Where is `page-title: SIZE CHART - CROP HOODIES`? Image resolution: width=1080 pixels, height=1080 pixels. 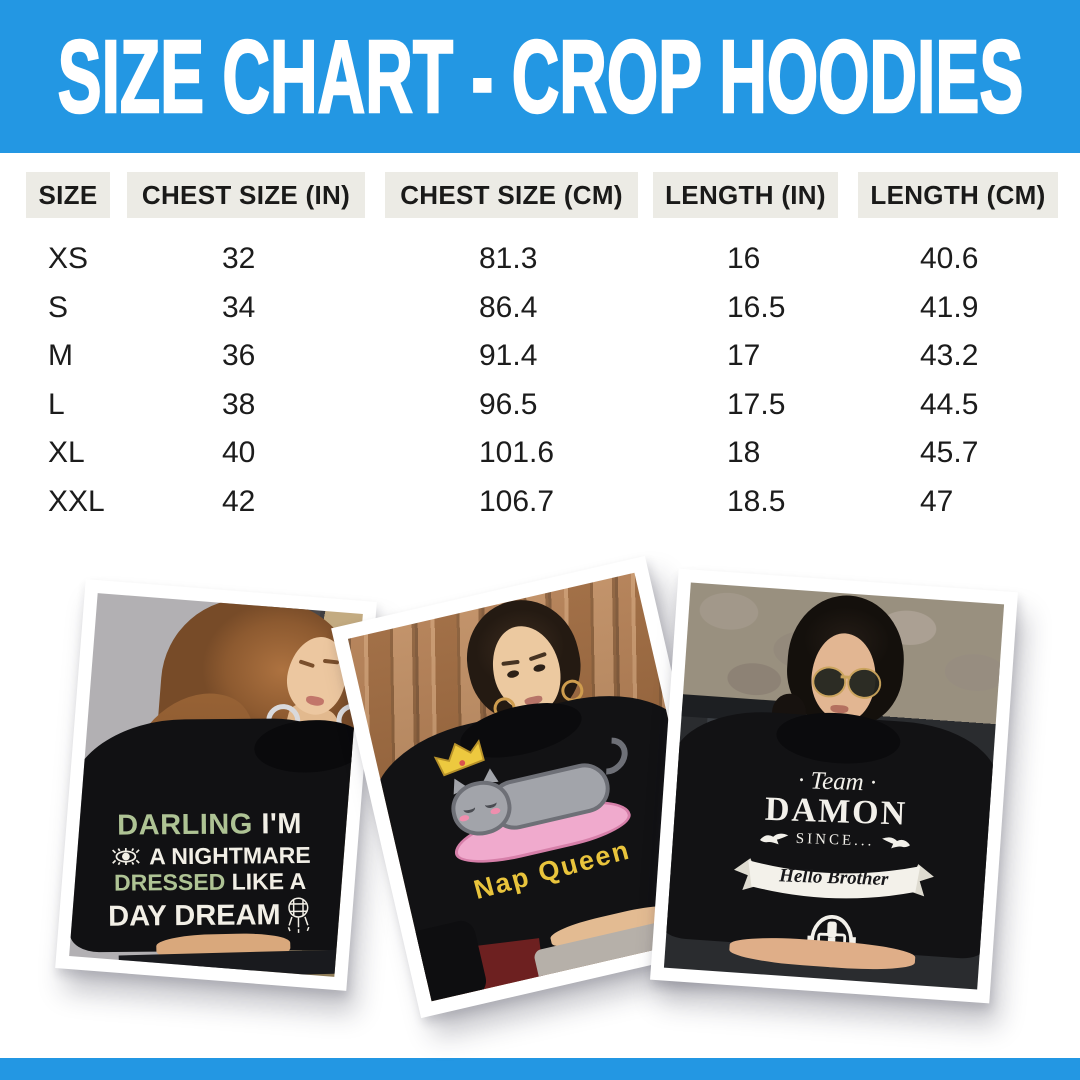 page-title: SIZE CHART - CROP HOODIES is located at coordinates (539, 76).